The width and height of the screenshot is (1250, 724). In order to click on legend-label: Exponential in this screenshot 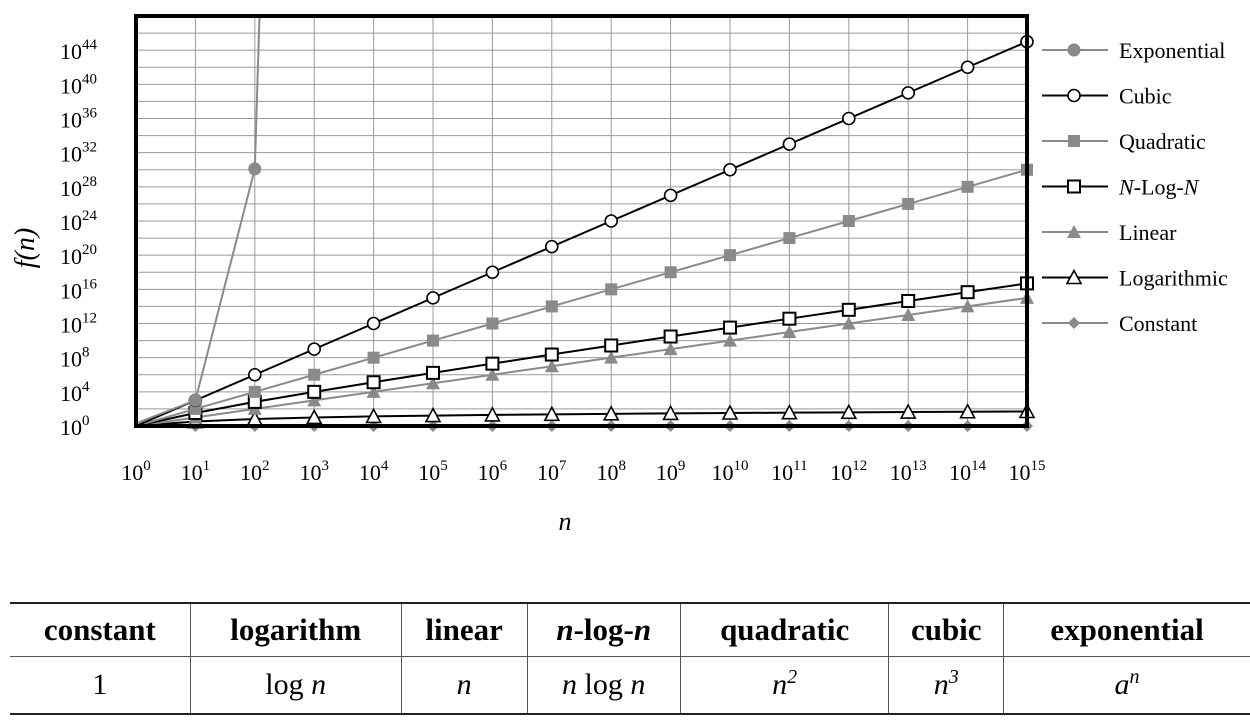, I will do `click(1172, 50)`.